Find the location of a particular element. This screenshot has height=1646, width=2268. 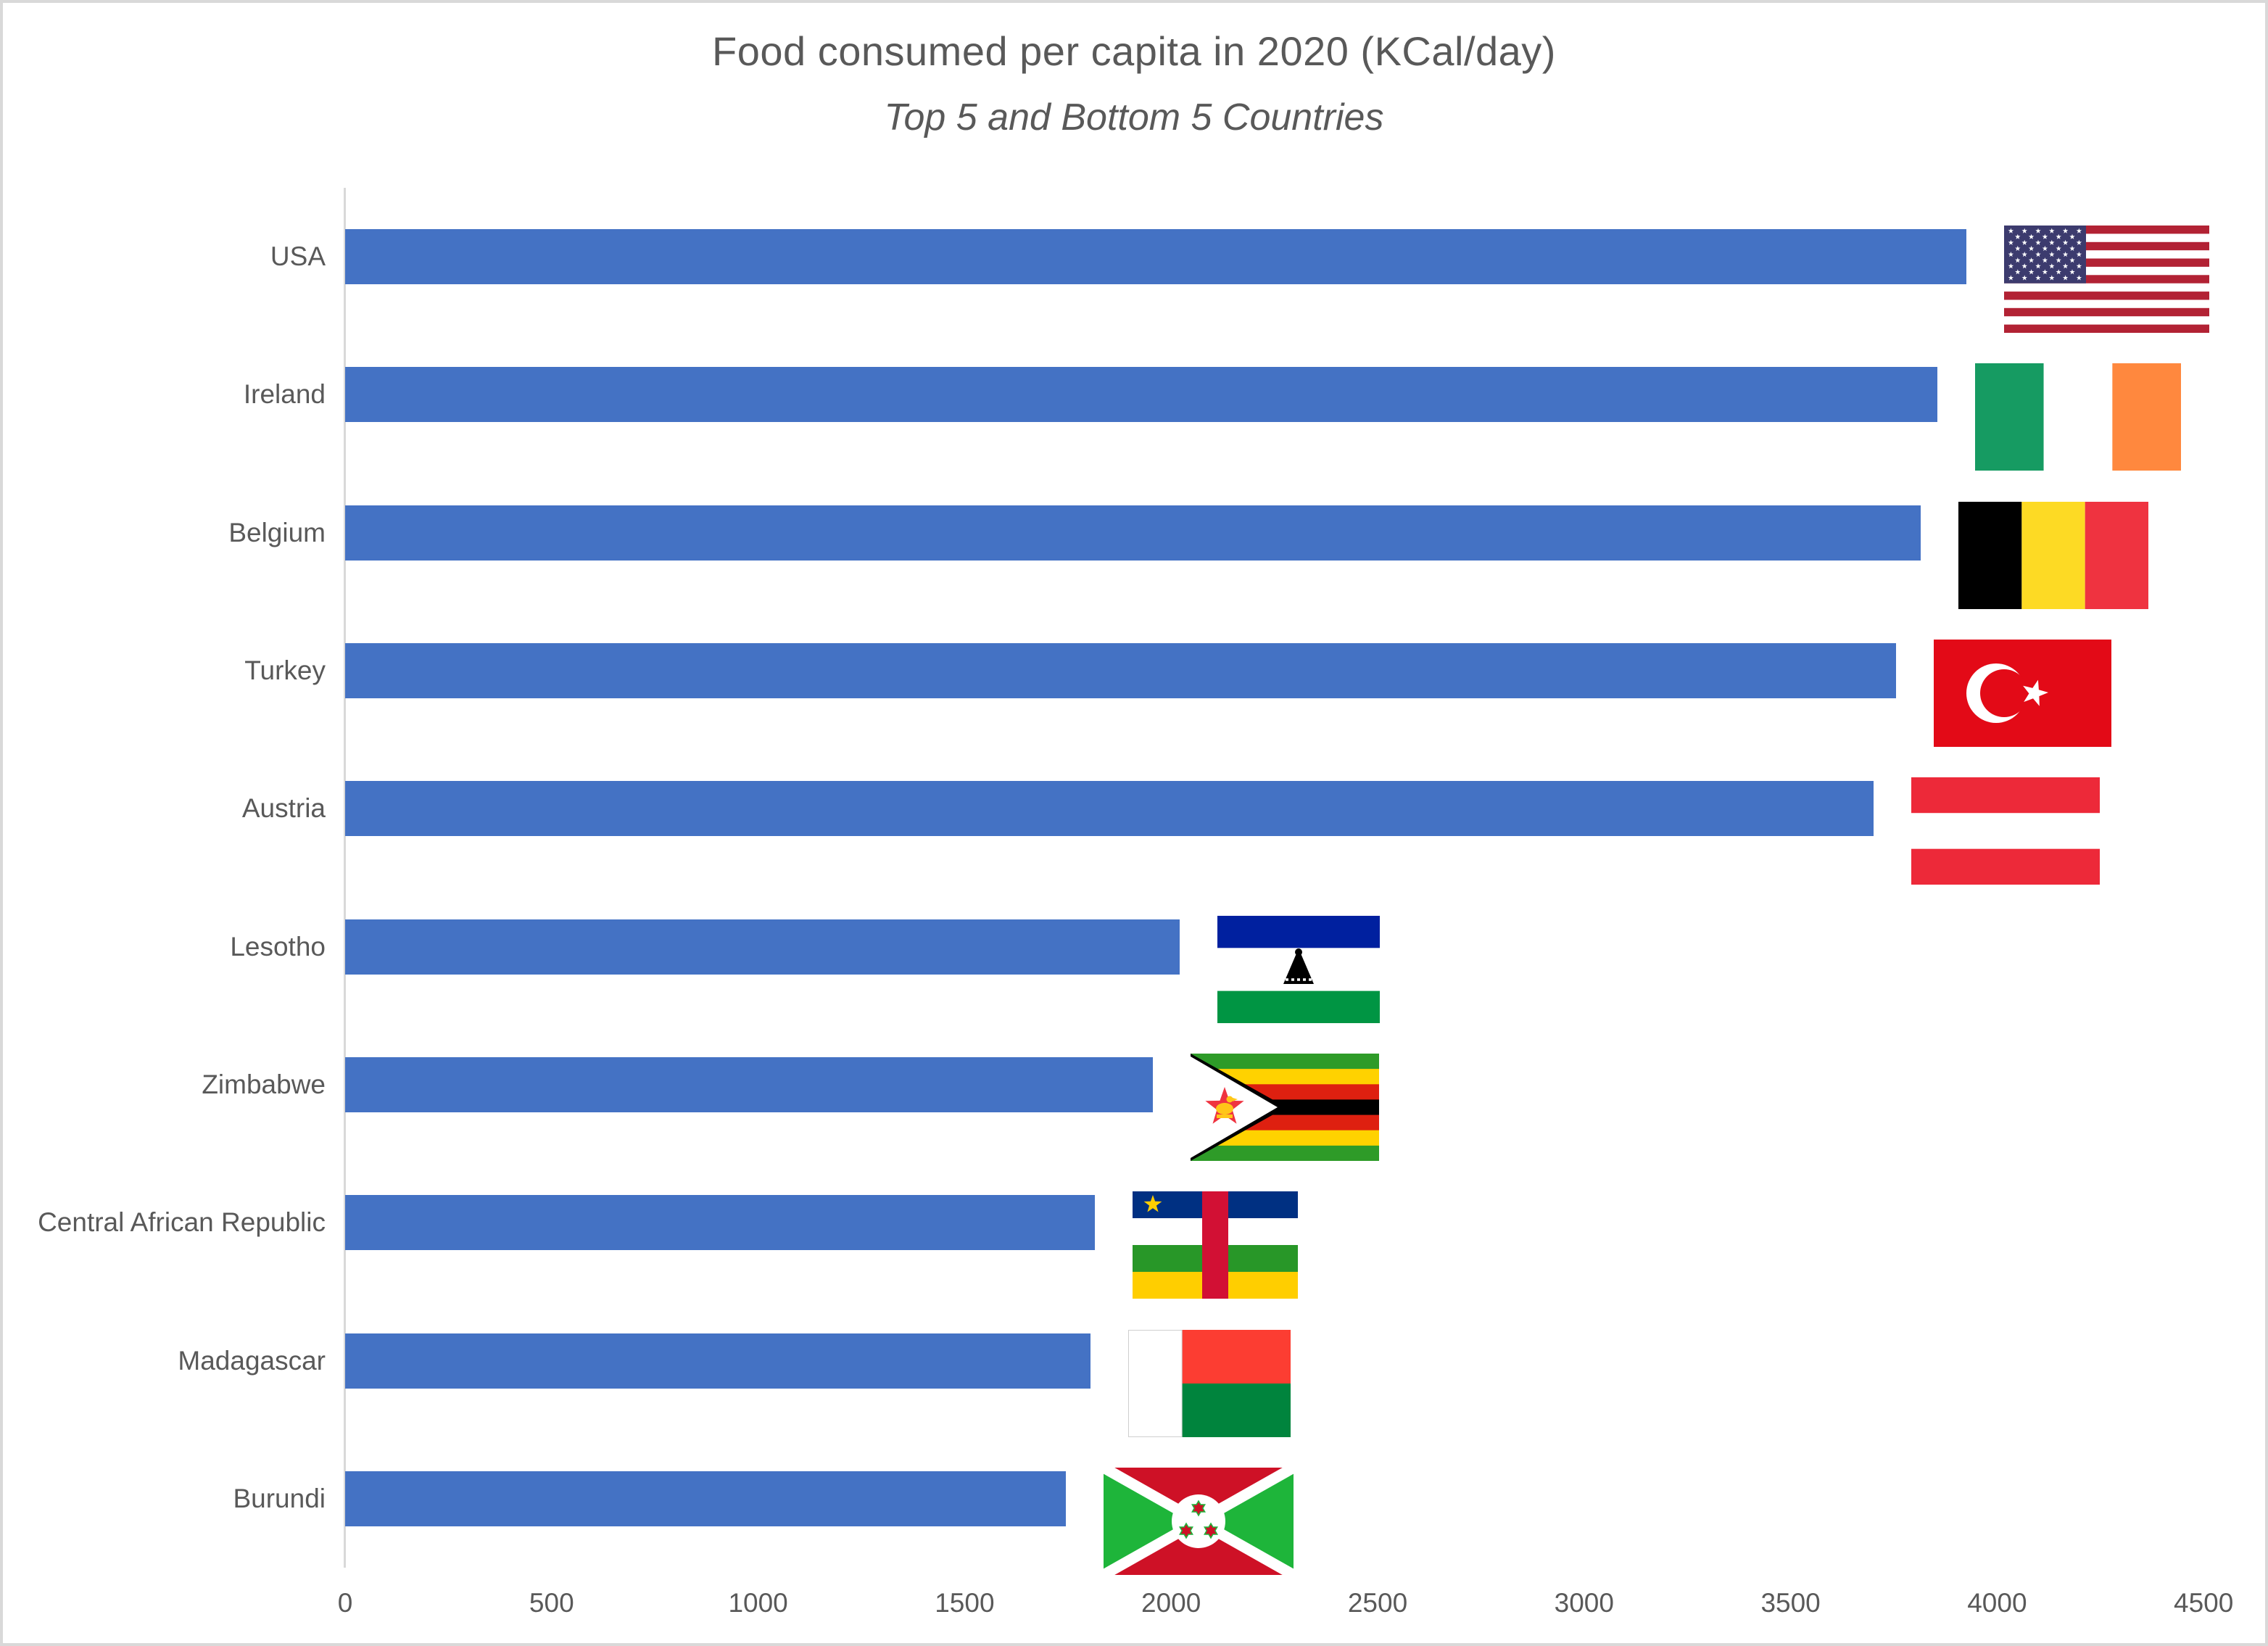

burundi-flag-icon is located at coordinates (1198, 1521).